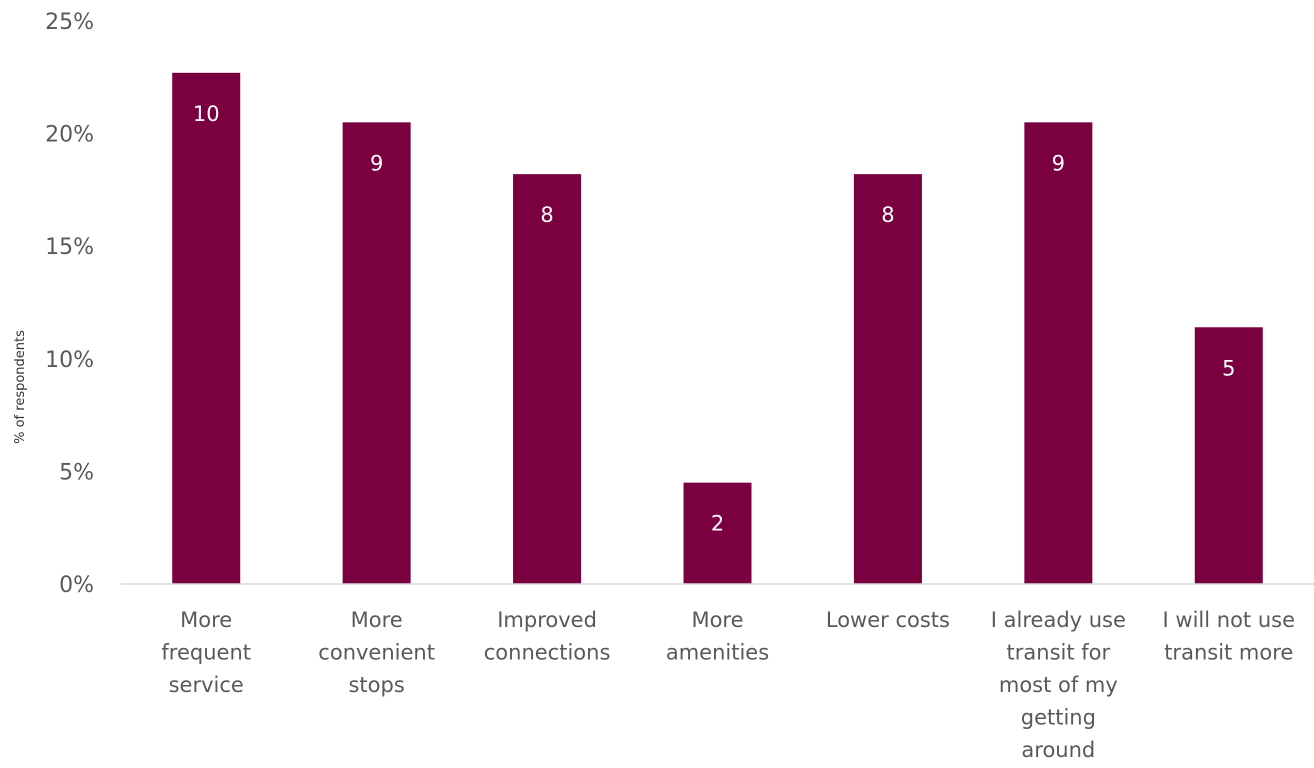  What do you see at coordinates (717, 636) in the screenshot?
I see `x-category-label: More amenities` at bounding box center [717, 636].